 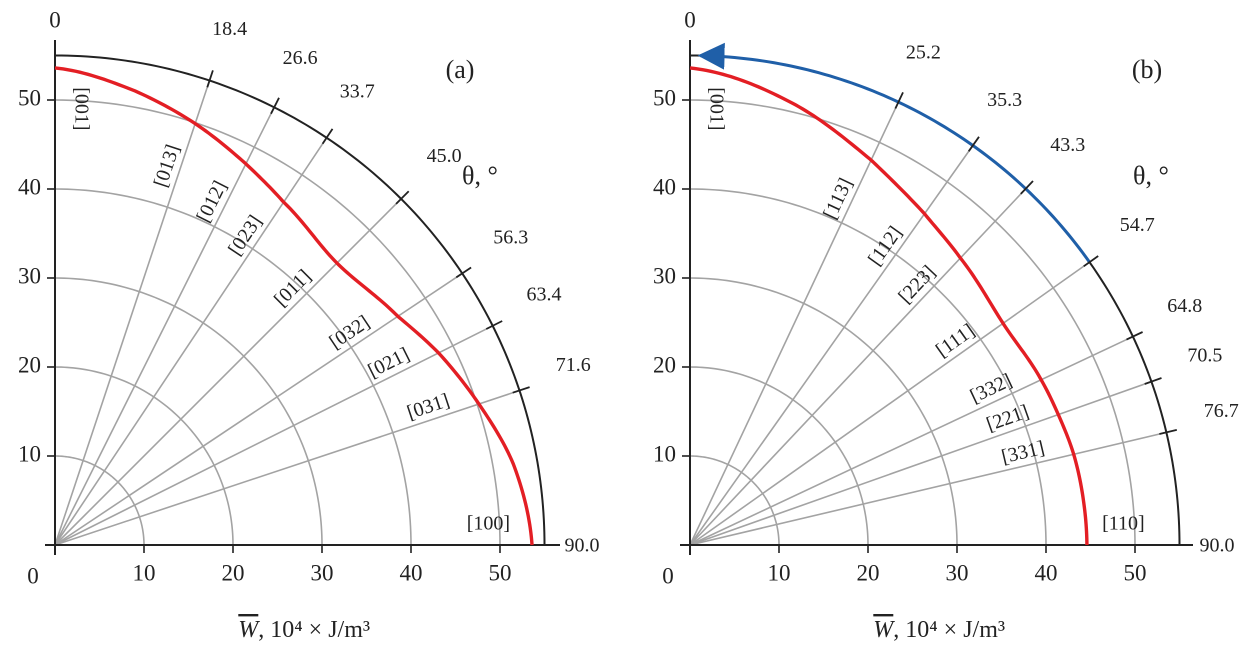 What do you see at coordinates (1004, 100) in the screenshot?
I see `angle-label-35.3: 35.3` at bounding box center [1004, 100].